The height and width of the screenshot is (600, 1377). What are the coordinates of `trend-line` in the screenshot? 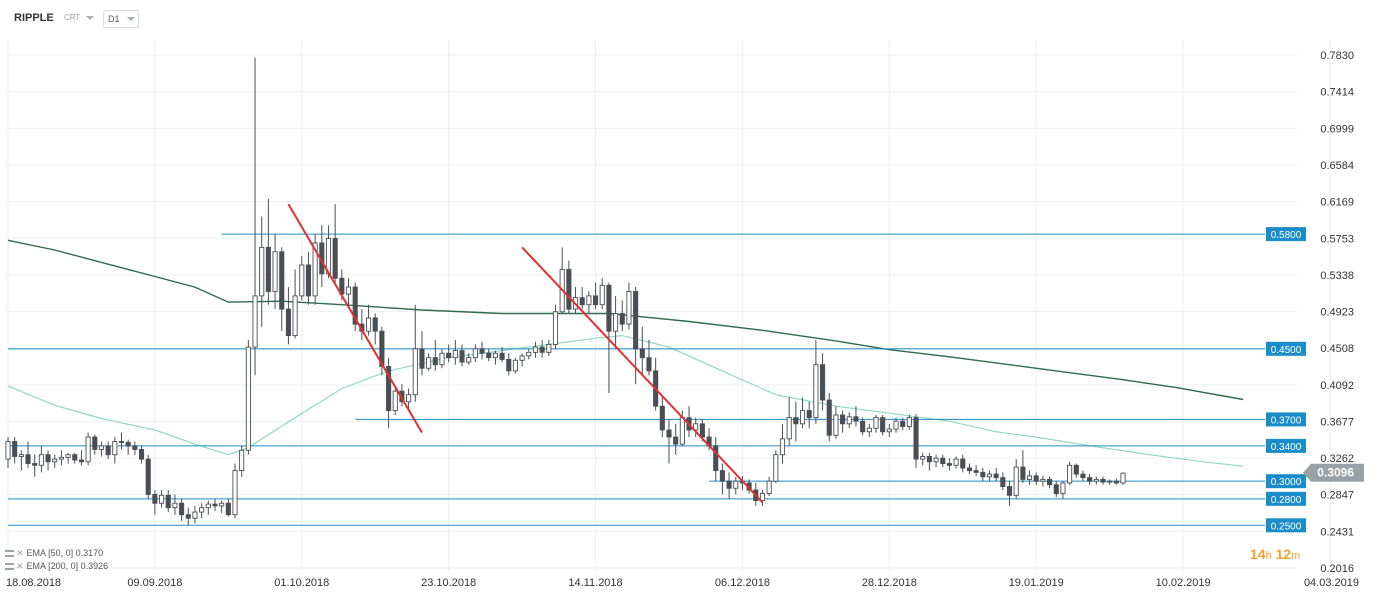 It's located at (642, 375).